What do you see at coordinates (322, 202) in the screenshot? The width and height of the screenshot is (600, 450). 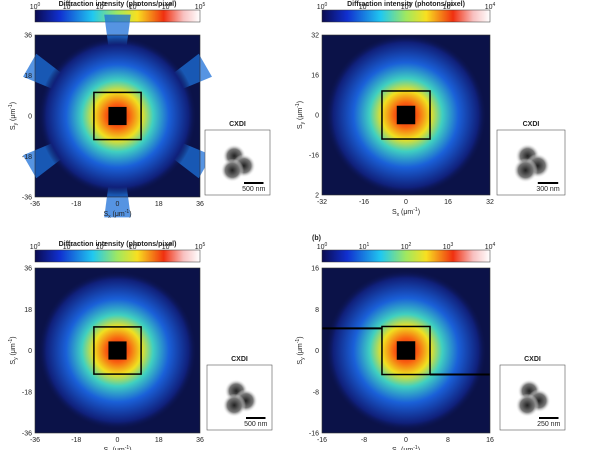 I see `x-tick-label: -32` at bounding box center [322, 202].